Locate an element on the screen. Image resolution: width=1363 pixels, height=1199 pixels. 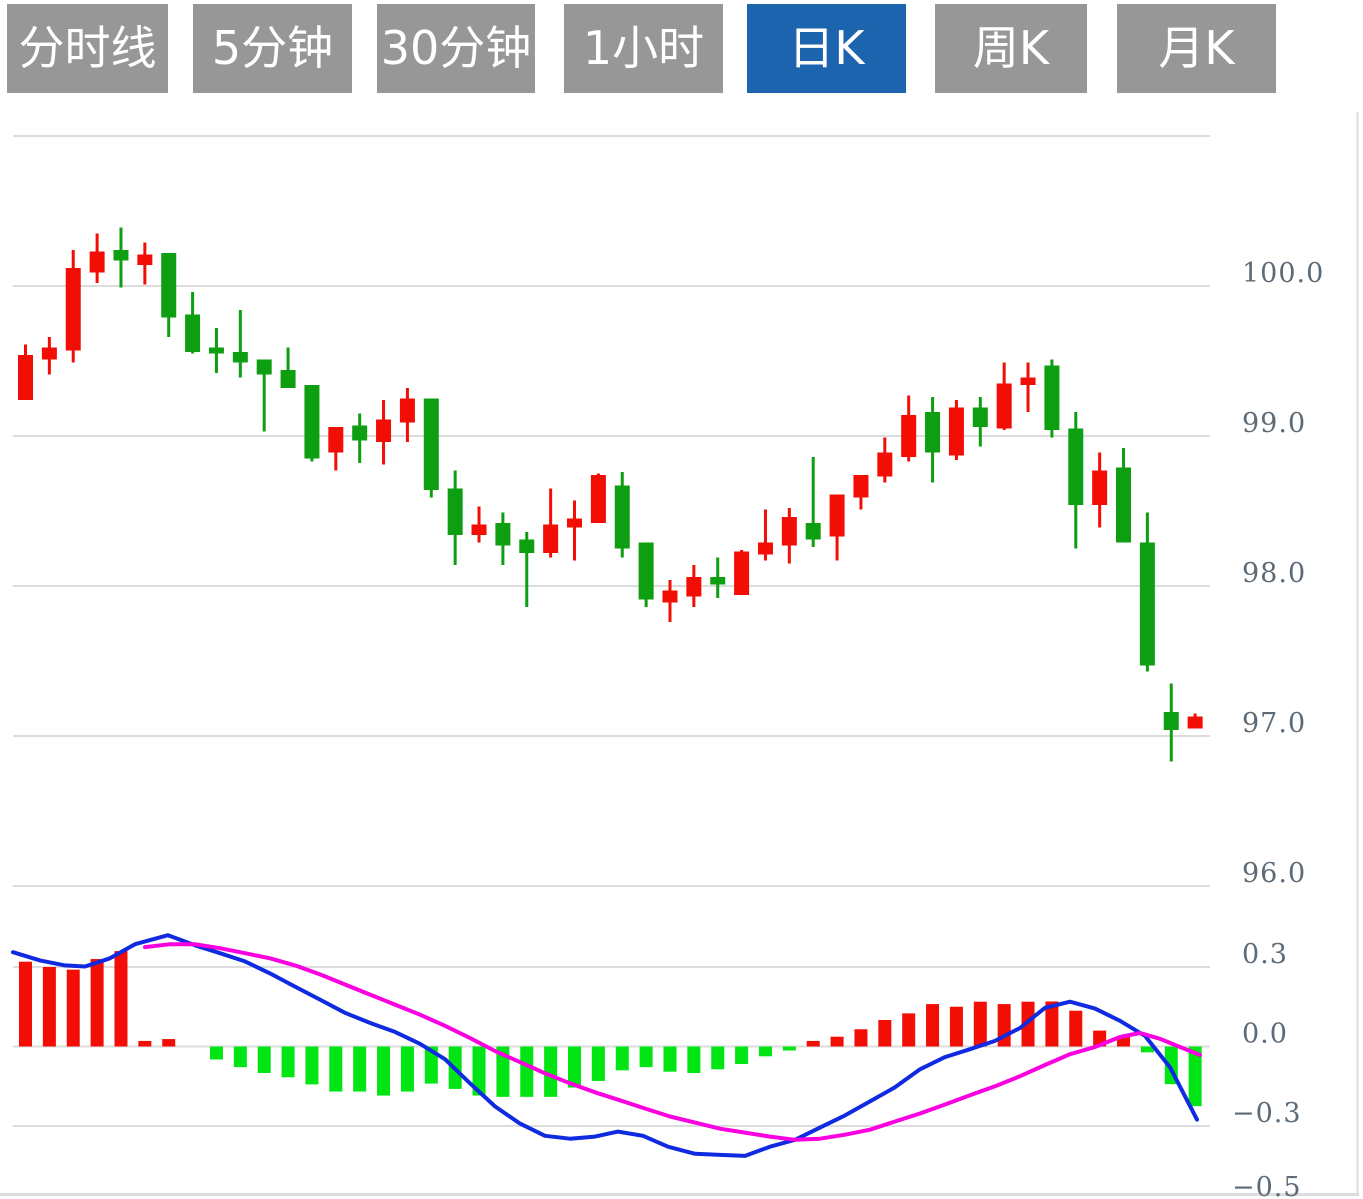
macd-axis-label: 0.3 is located at coordinates (1265, 954).